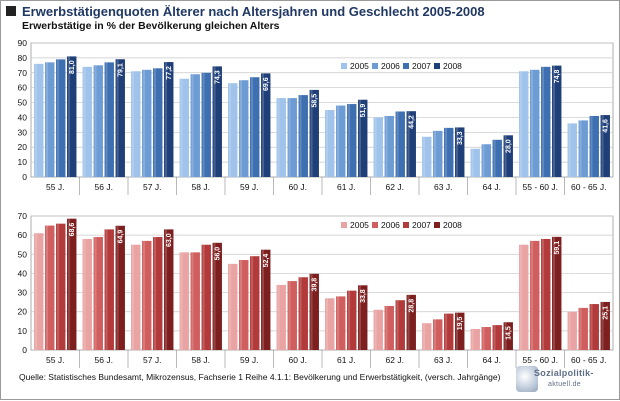  Describe the element at coordinates (23, 132) in the screenshot. I see `y-tick-label: 30` at that location.